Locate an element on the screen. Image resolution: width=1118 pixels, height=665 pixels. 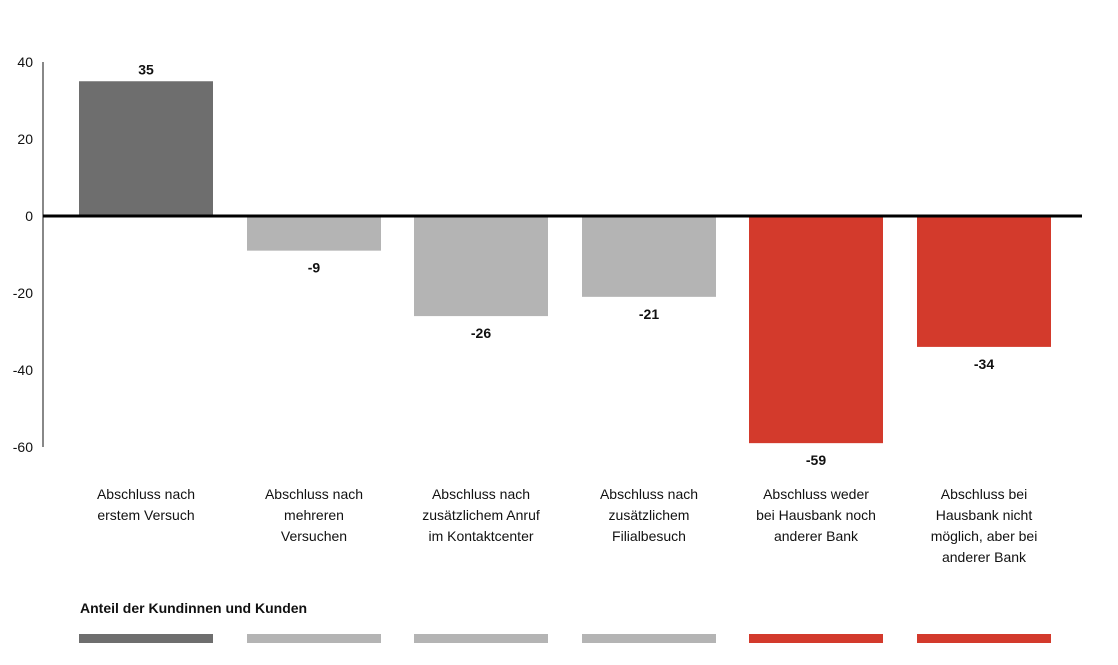
y-tick-label: 20 is located at coordinates (25, 139).